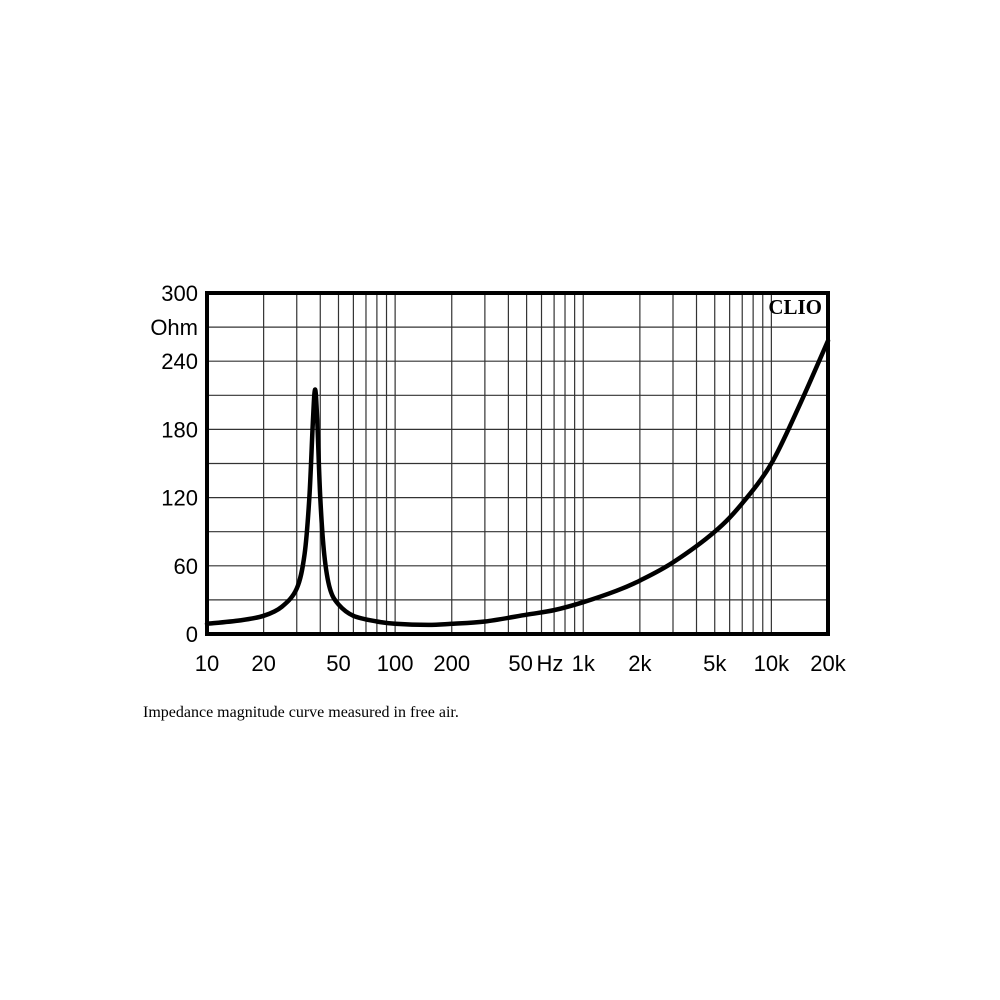  I want to click on x-tick-label: 1k, so click(584, 663).